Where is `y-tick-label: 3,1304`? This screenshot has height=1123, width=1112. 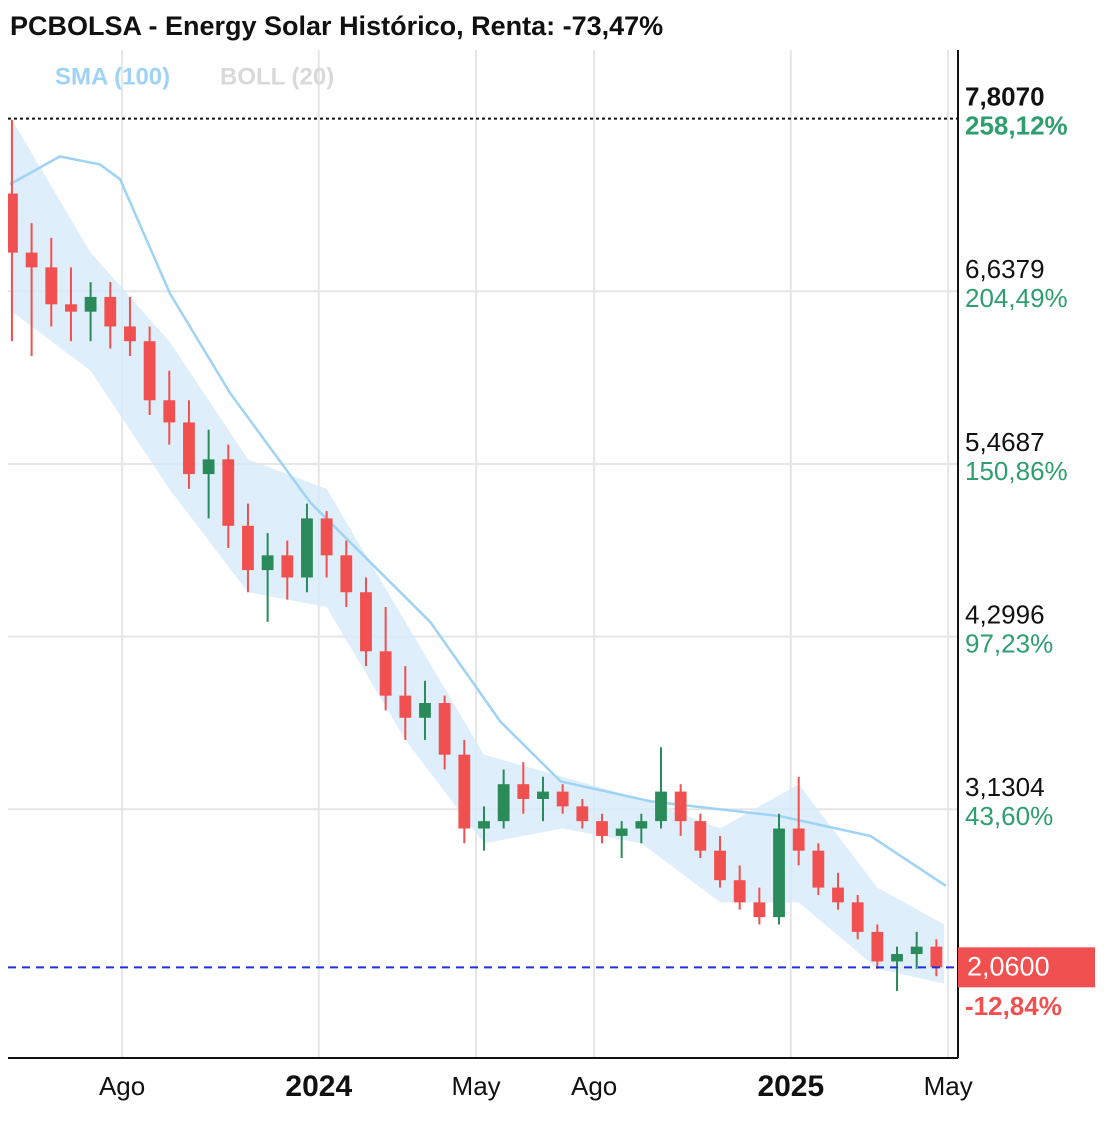
y-tick-label: 3,1304 is located at coordinates (1005, 787).